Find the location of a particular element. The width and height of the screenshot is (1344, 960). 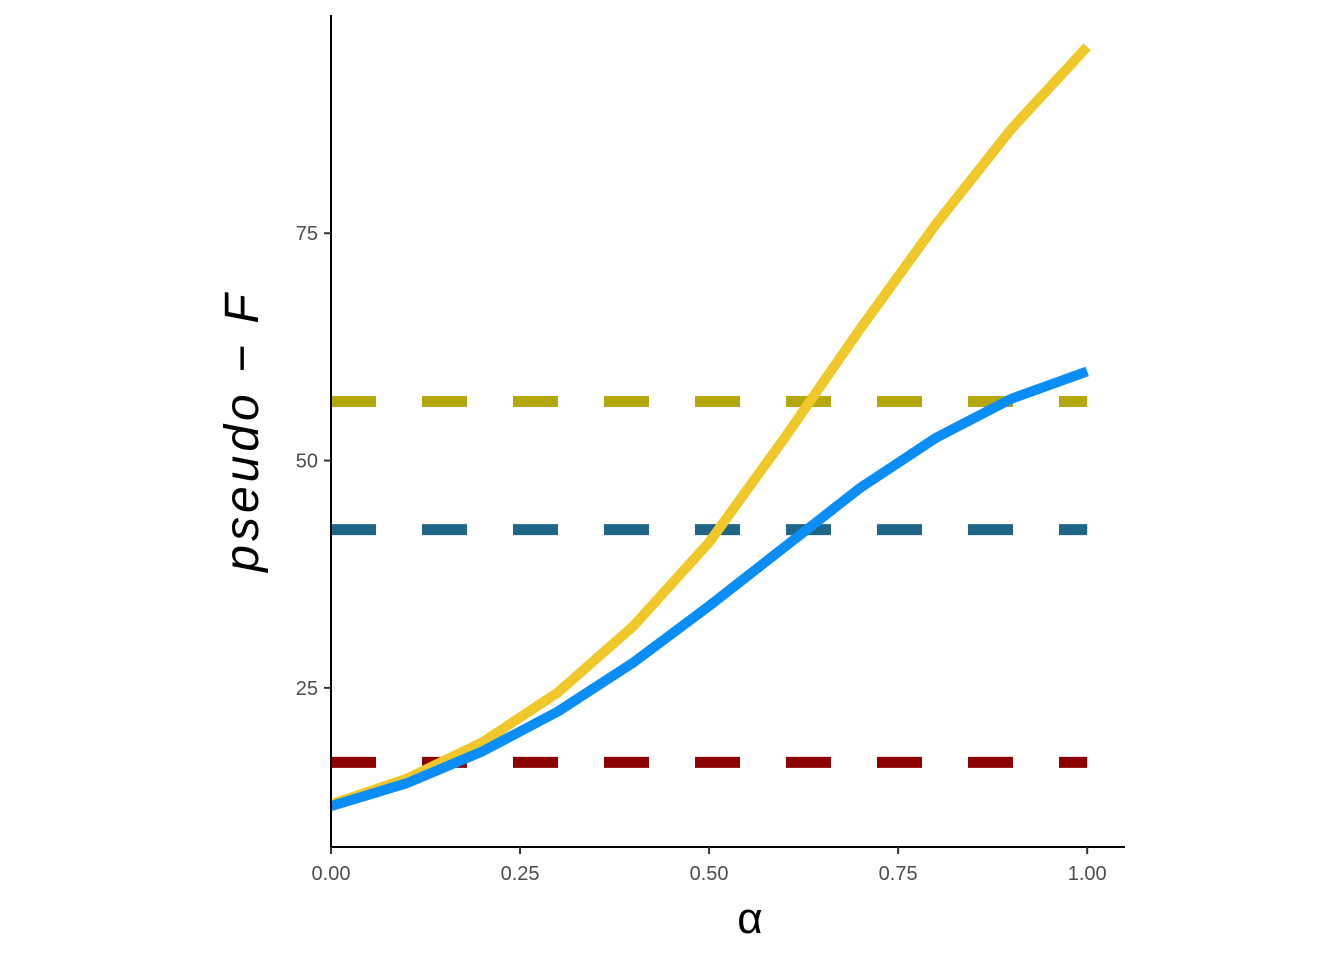

x-tick-label: 0.75 is located at coordinates (898, 874).